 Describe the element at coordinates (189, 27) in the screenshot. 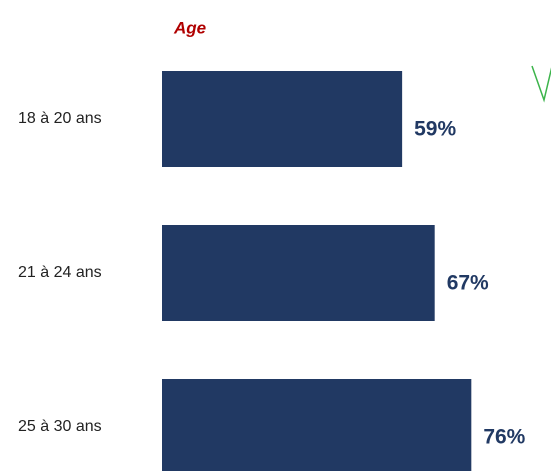

I see `chart-title: Age` at that location.